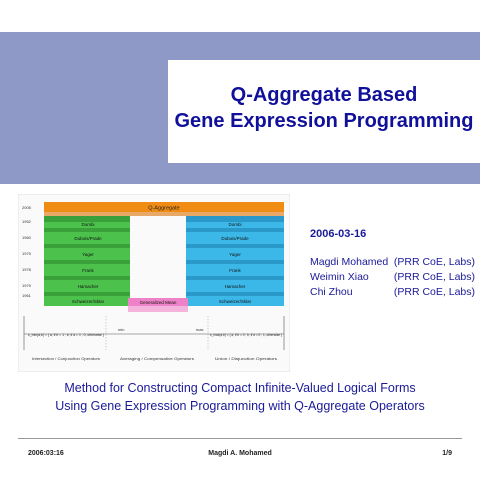 This screenshot has width=480, height=480. What do you see at coordinates (324, 121) in the screenshot?
I see `title-line-2: Gene Expression Programming` at bounding box center [324, 121].